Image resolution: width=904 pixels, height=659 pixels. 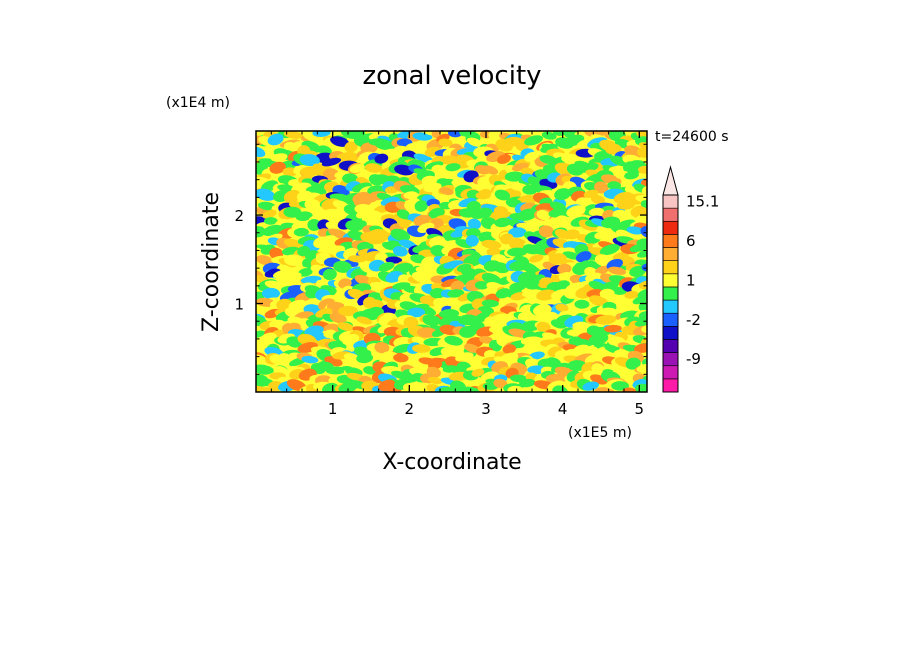 I want to click on colorbar-frame, so click(x=670, y=293).